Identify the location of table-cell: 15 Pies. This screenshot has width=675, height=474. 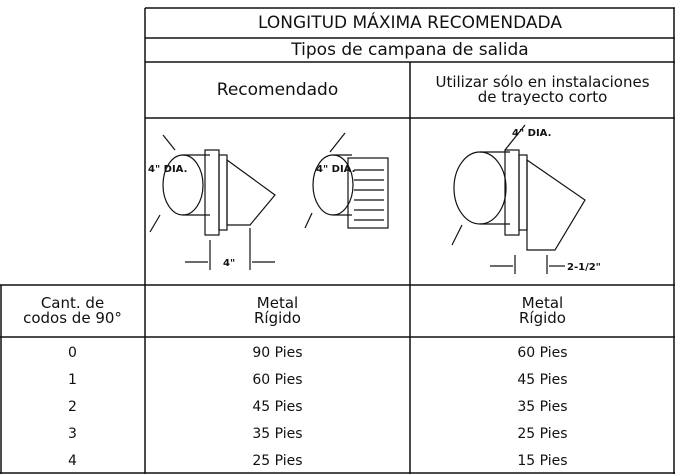
(542, 461).